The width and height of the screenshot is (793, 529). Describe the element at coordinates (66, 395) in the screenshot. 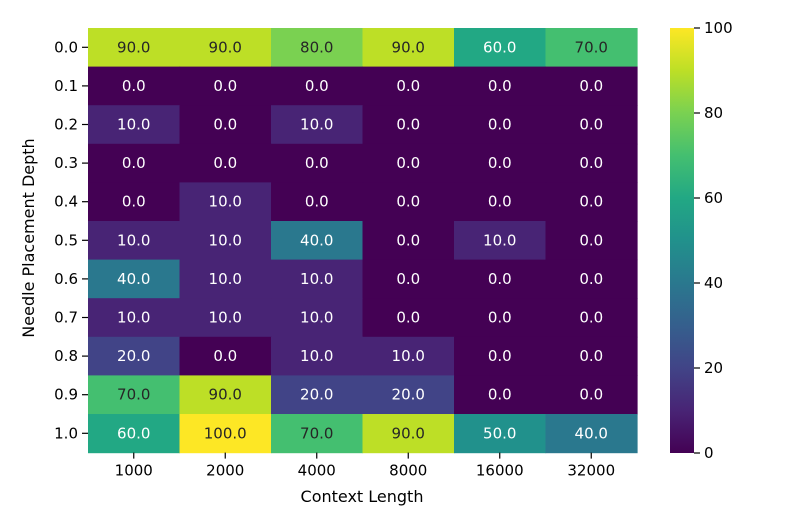

I see `y-tick-label: 0.9` at that location.